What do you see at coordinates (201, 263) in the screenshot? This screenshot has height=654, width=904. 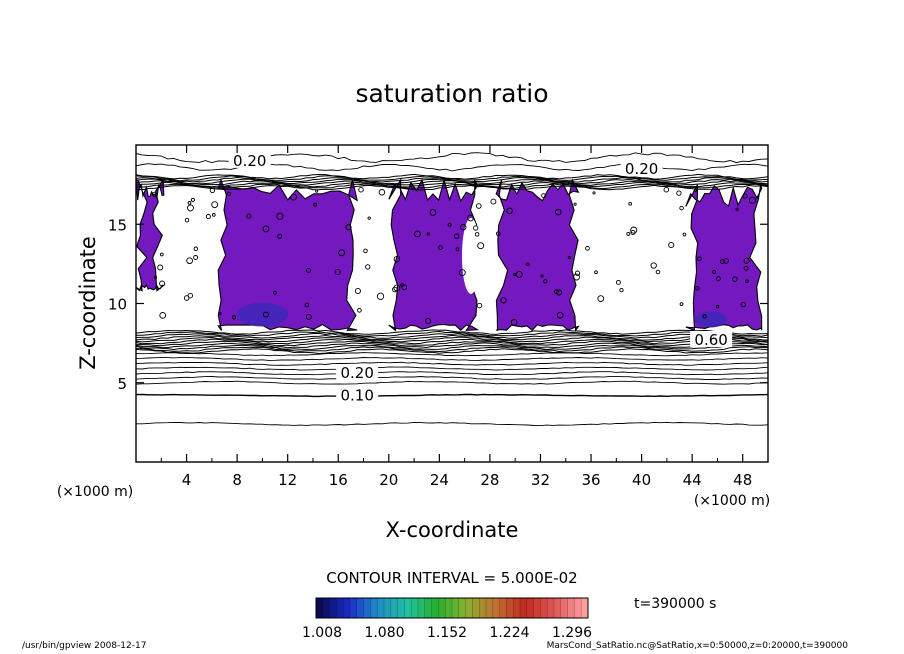 I see `subsaturated-gap` at bounding box center [201, 263].